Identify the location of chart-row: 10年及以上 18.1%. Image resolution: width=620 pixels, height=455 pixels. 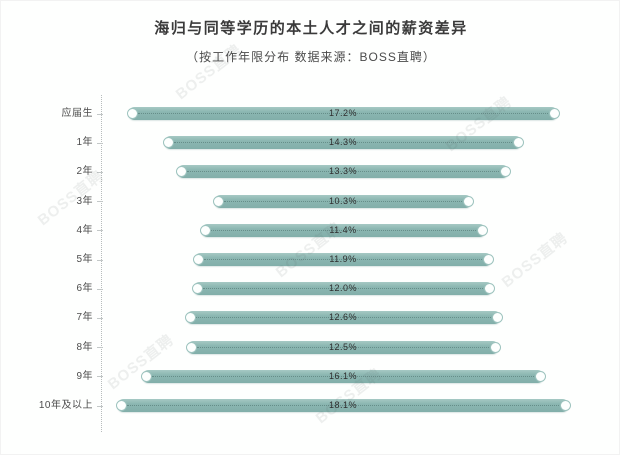
(310, 405).